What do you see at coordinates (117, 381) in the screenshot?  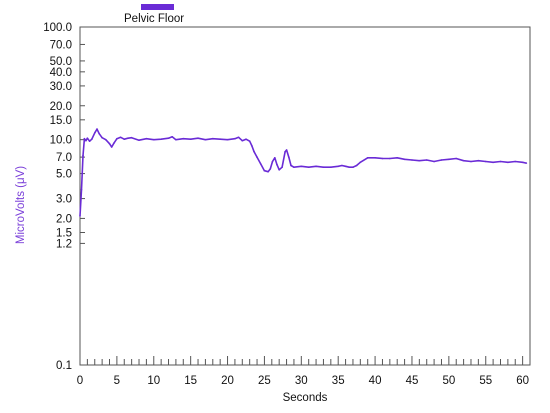 I see `x-tick-label: 5` at bounding box center [117, 381].